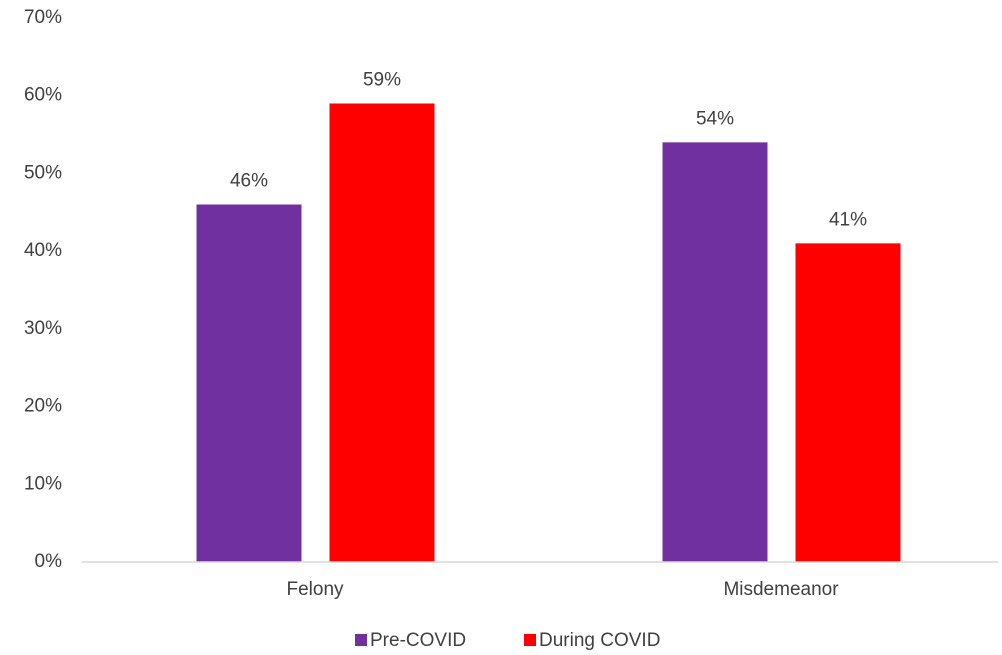 Image resolution: width=1002 pixels, height=655 pixels. What do you see at coordinates (43, 95) in the screenshot?
I see `y-tick-label: 60%` at bounding box center [43, 95].